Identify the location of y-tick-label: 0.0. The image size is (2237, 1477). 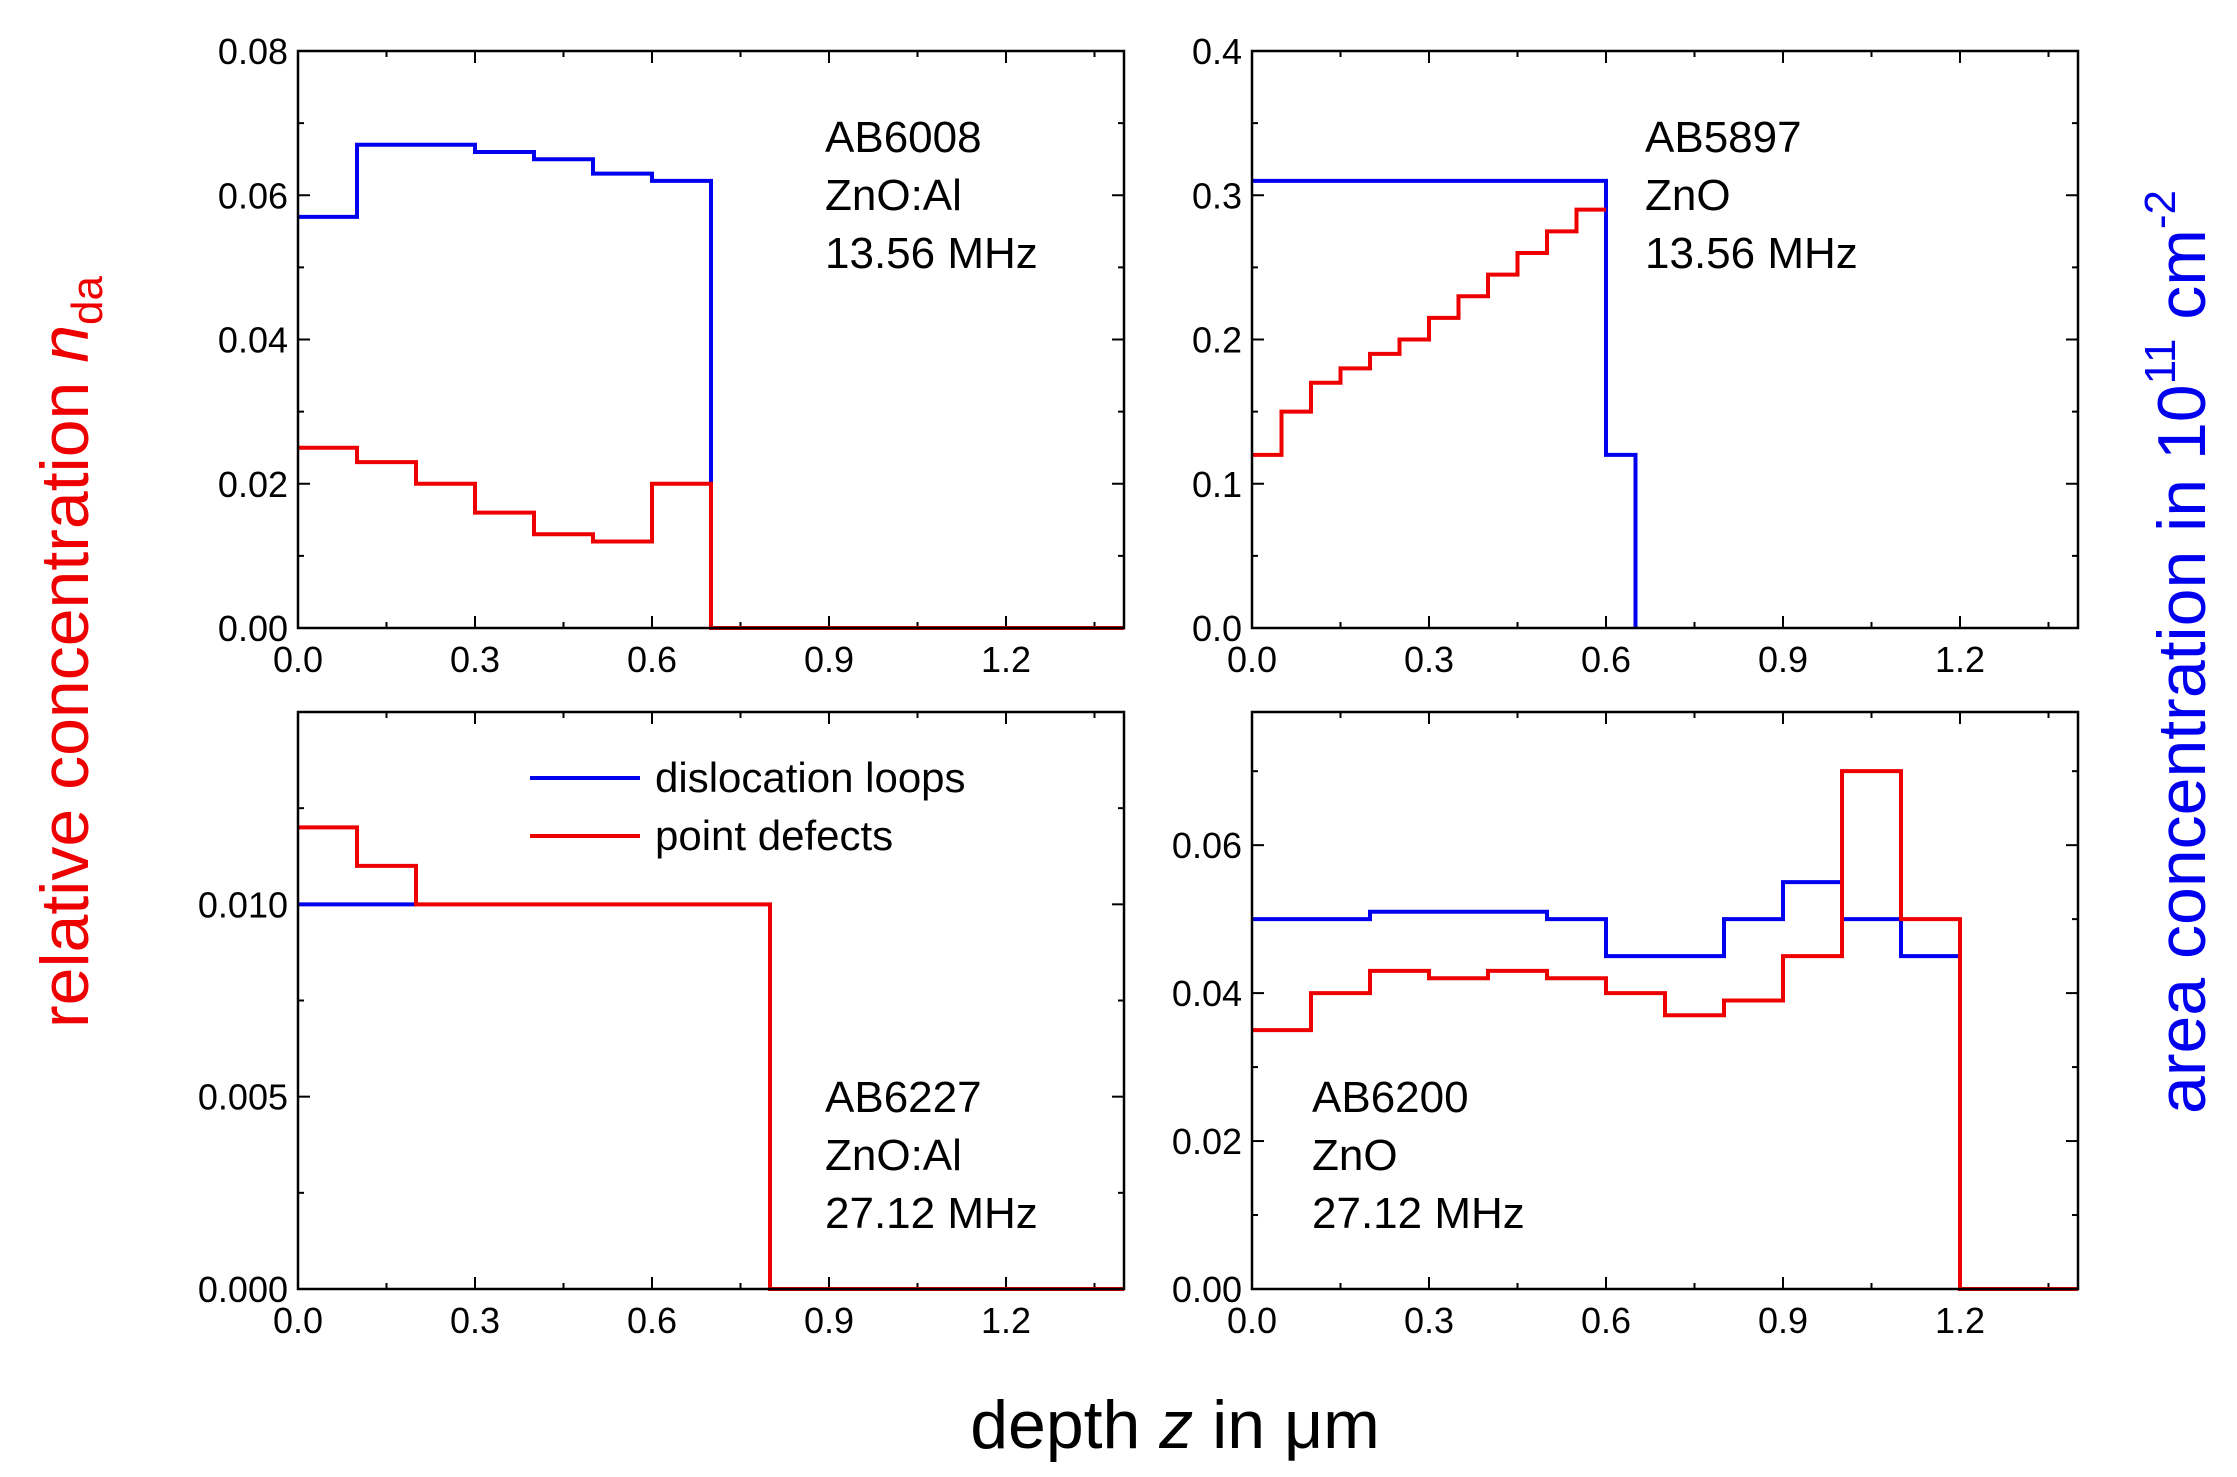
(1217, 628).